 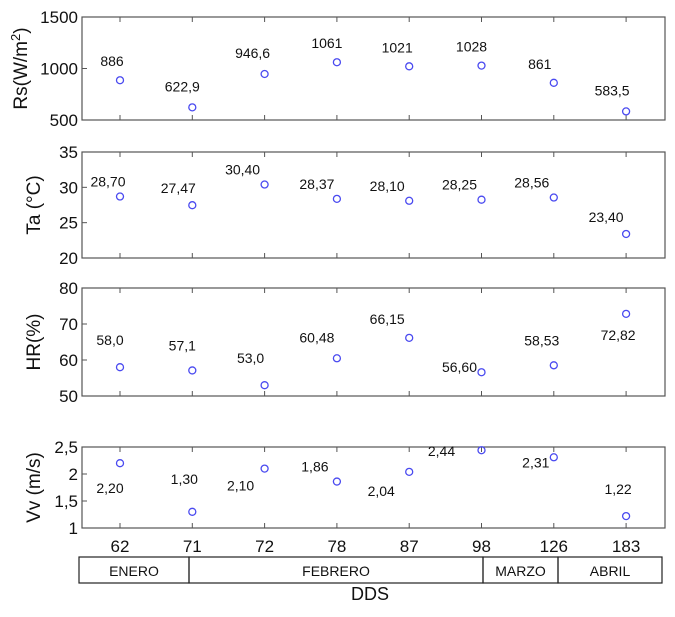 I want to click on y-axis-label: Ta (°C), so click(x=34, y=204).